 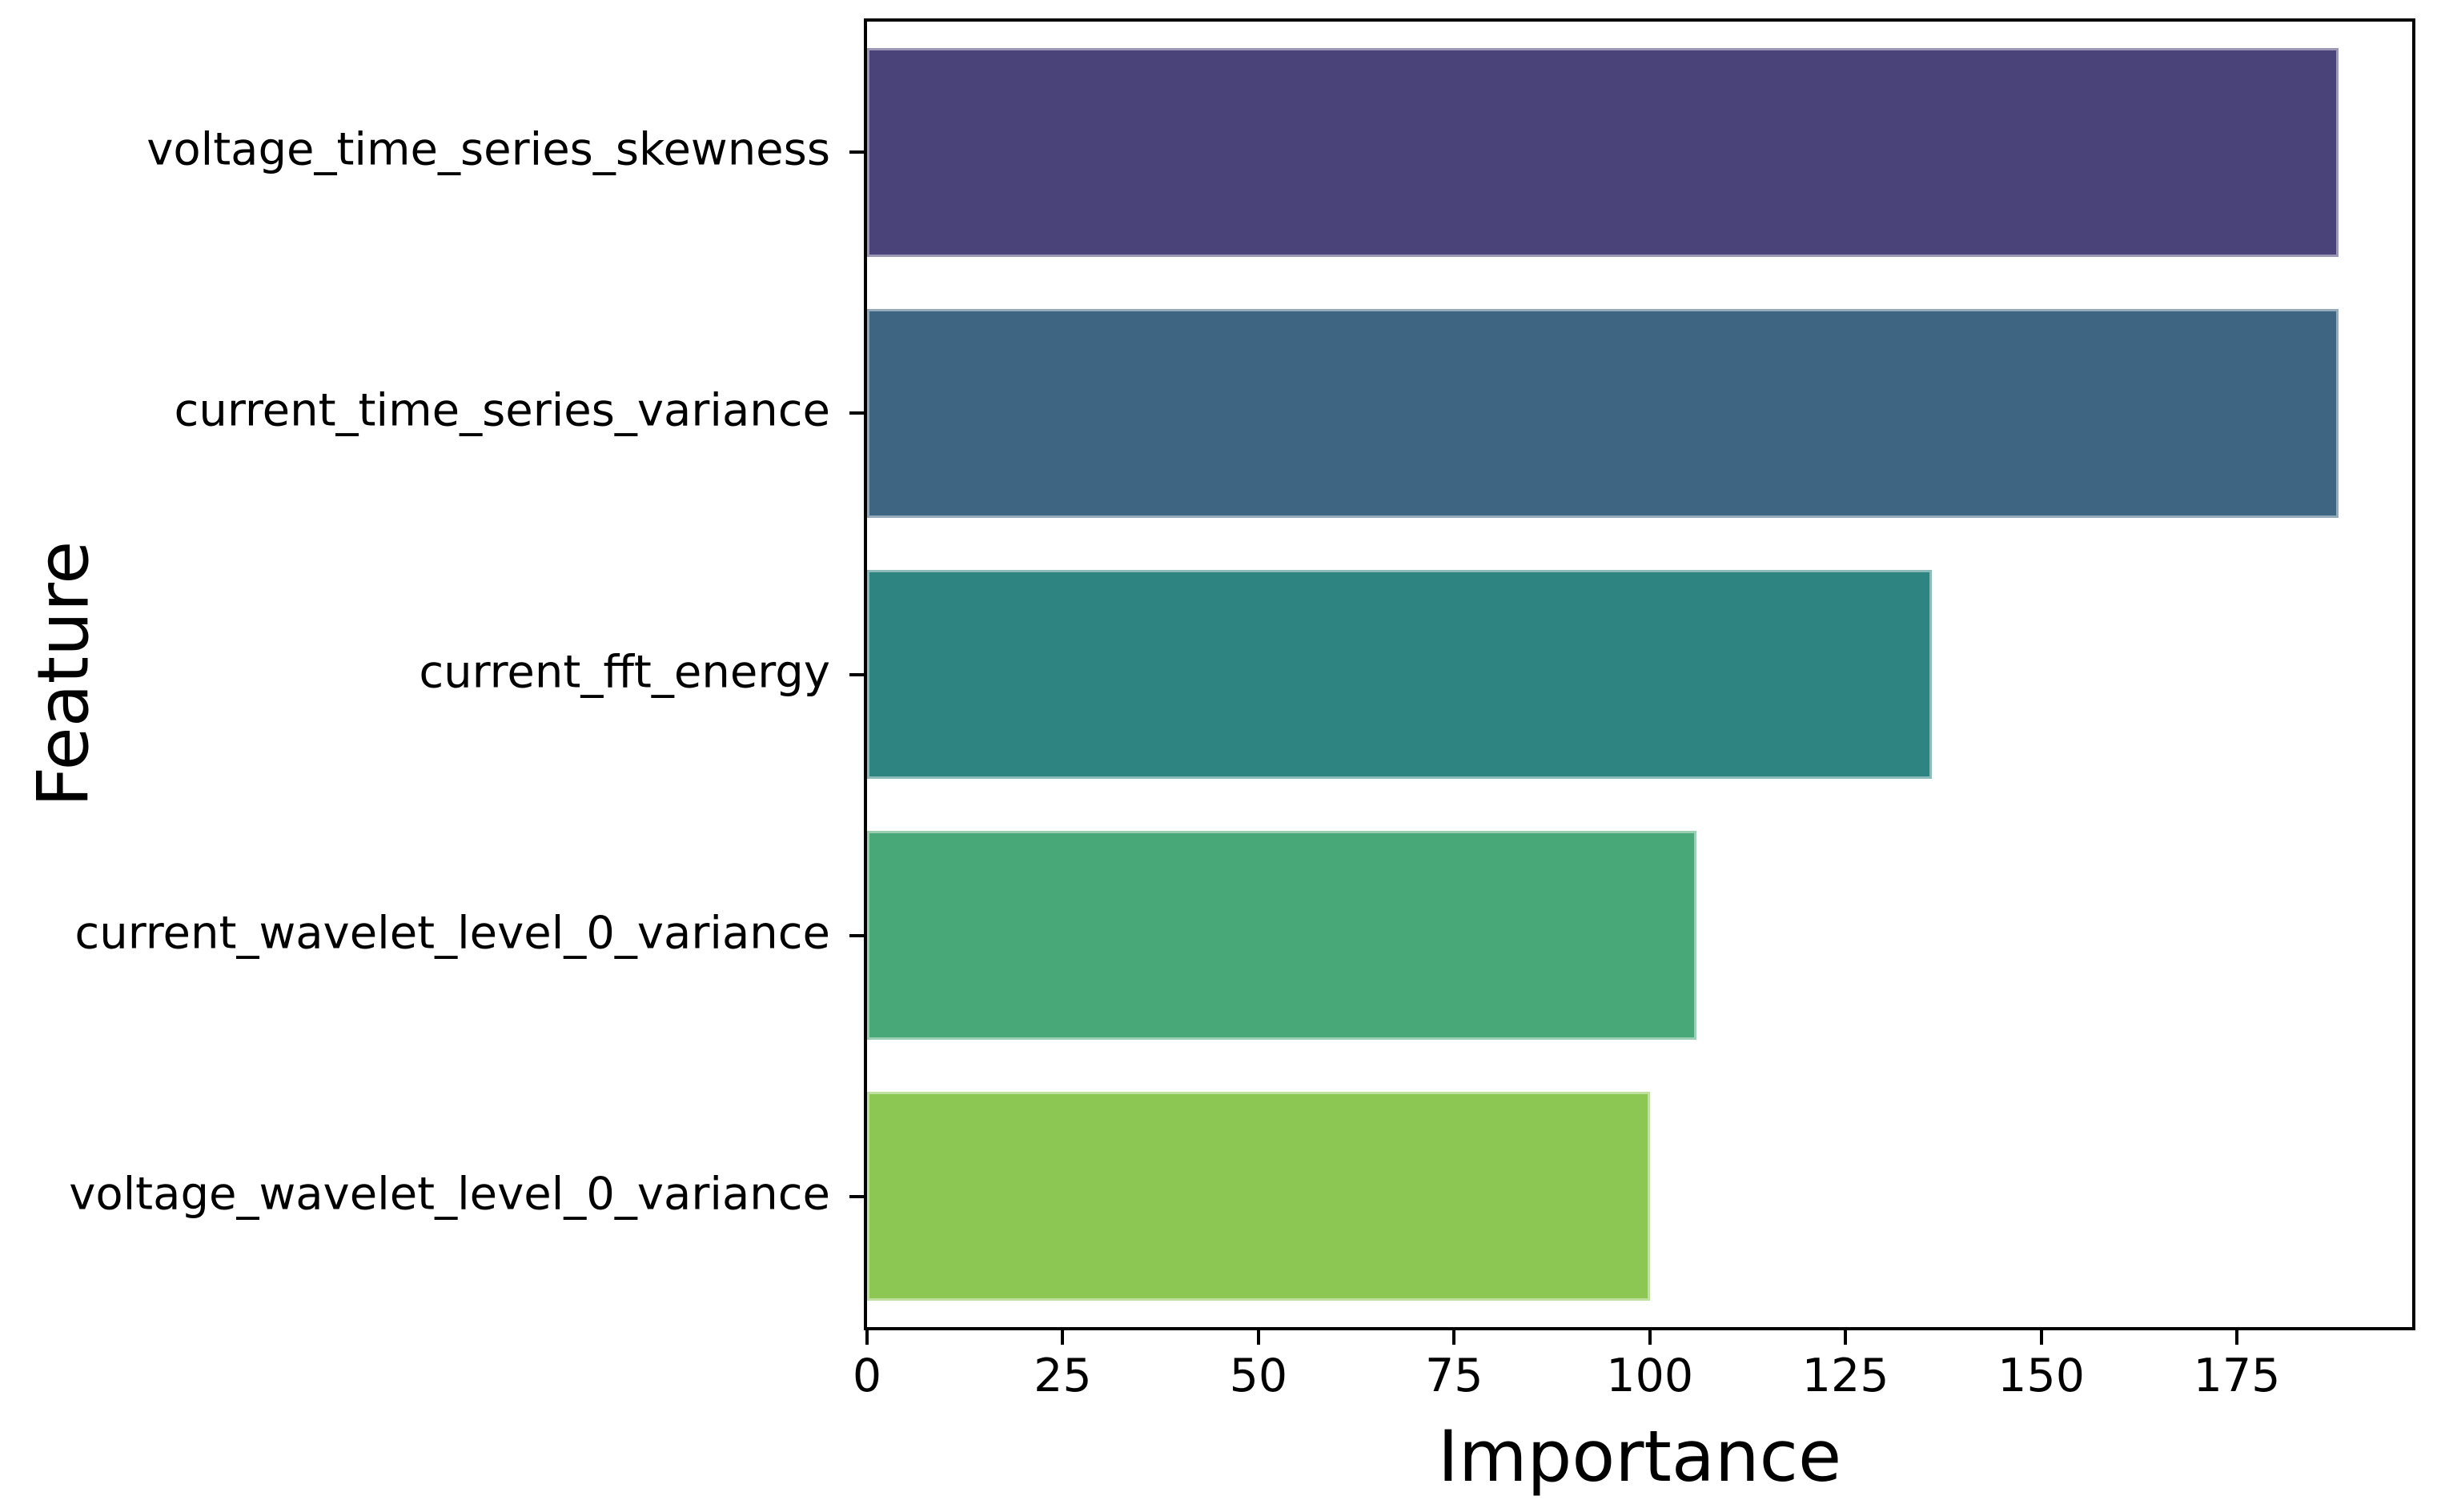 What do you see at coordinates (1259, 1197) in the screenshot?
I see `bar-voltage_wavelet_level_0_variance` at bounding box center [1259, 1197].